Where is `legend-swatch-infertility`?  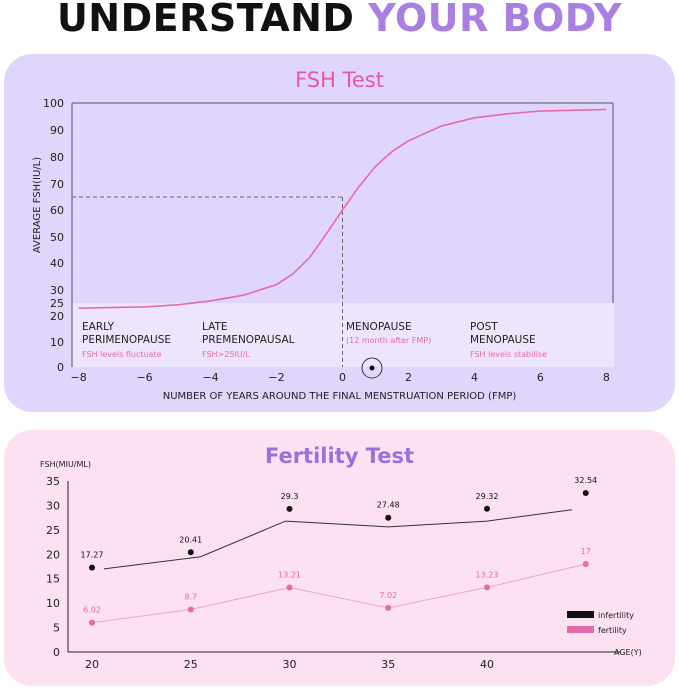
legend-swatch-infertility is located at coordinates (580, 614).